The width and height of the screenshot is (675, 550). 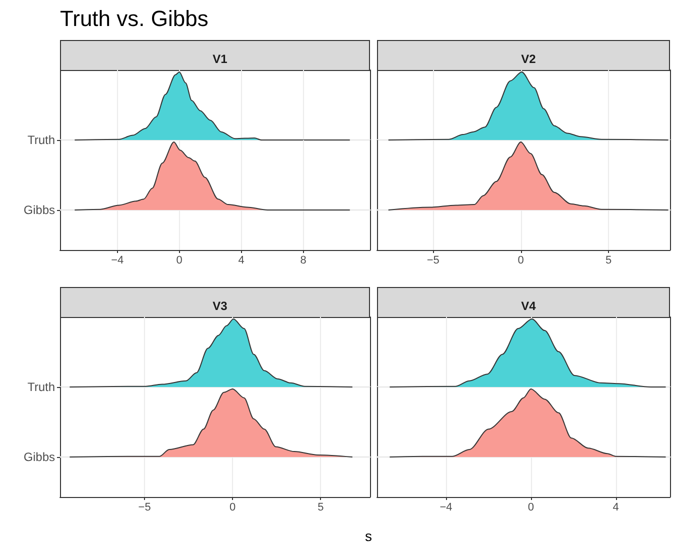 I want to click on x-tick-label: 8, so click(x=303, y=260).